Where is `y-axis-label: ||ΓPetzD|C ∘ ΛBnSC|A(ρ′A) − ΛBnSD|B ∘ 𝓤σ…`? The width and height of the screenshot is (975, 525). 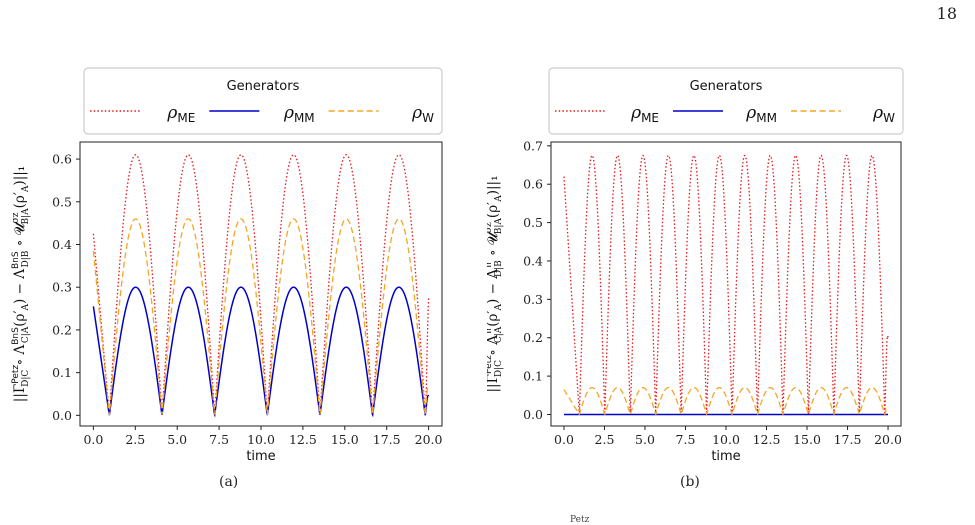
y-axis-label: ||ΓPetzD|C ∘ ΛBnSC|A(ρ′A) − ΛBnSD|B ∘ 𝓤σ… is located at coordinates (21, 284).